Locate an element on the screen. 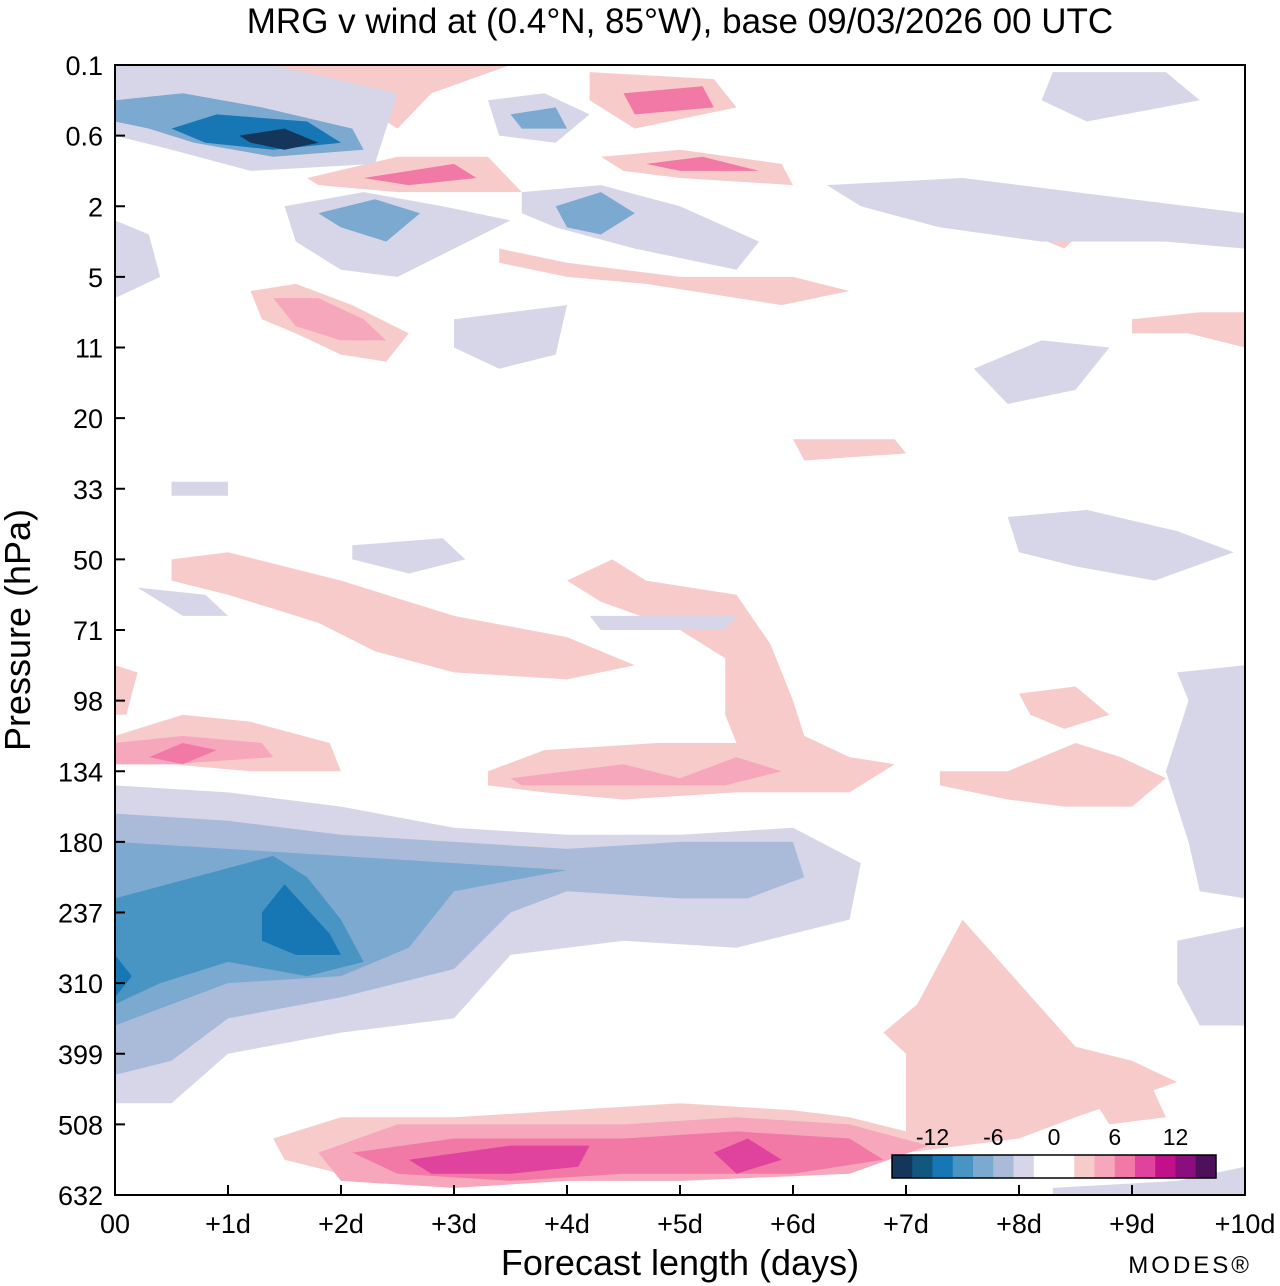  y-tick-label: 632 is located at coordinates (80, 1196).